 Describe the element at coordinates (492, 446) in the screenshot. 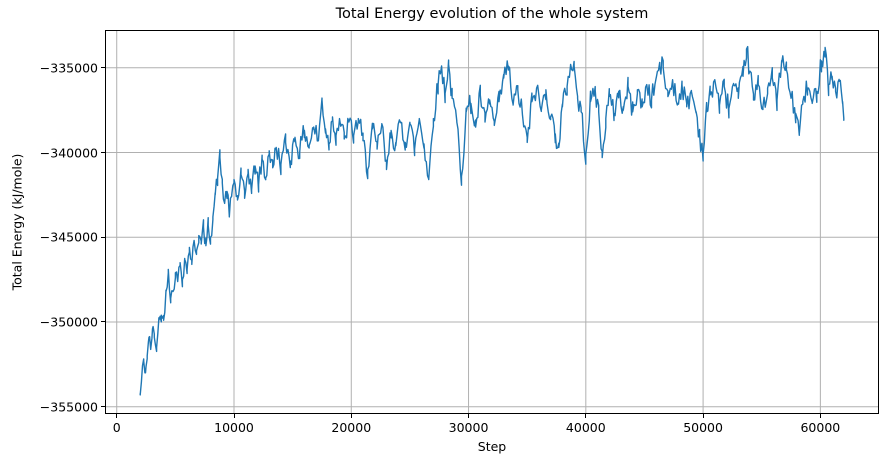

I see `x-axis-label: Step` at that location.